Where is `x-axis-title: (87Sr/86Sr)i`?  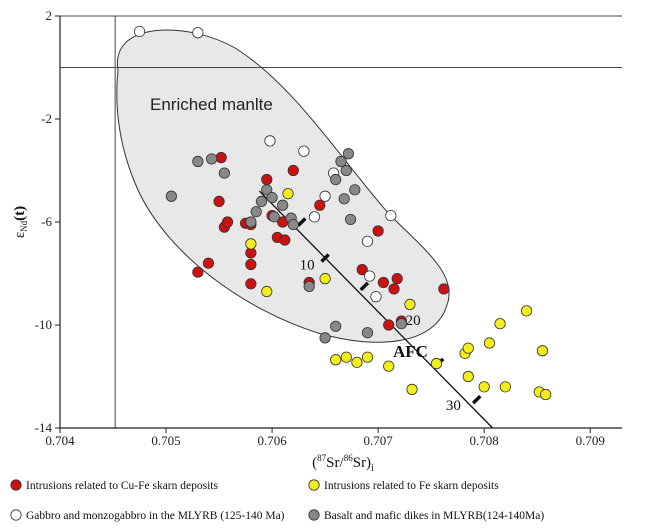 x-axis-title: (87Sr/86Sr)i is located at coordinates (343, 463).